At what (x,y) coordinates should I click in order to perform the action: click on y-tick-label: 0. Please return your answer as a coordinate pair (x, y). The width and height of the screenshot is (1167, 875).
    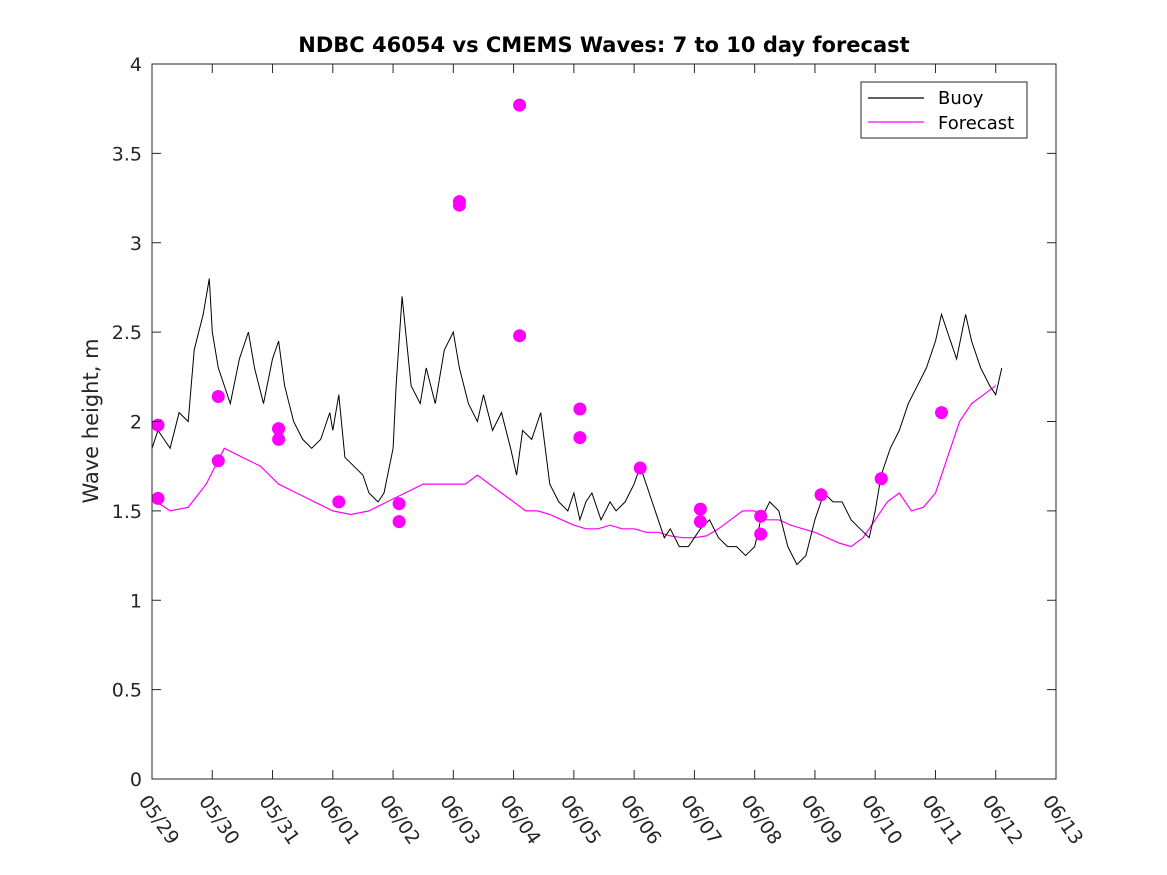
    Looking at the image, I should click on (136, 780).